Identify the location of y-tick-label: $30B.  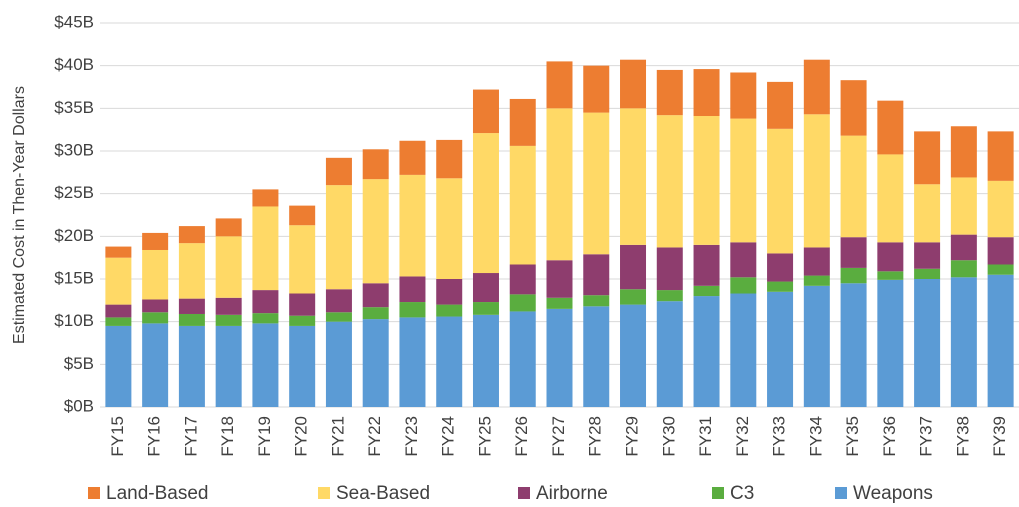
(74, 149).